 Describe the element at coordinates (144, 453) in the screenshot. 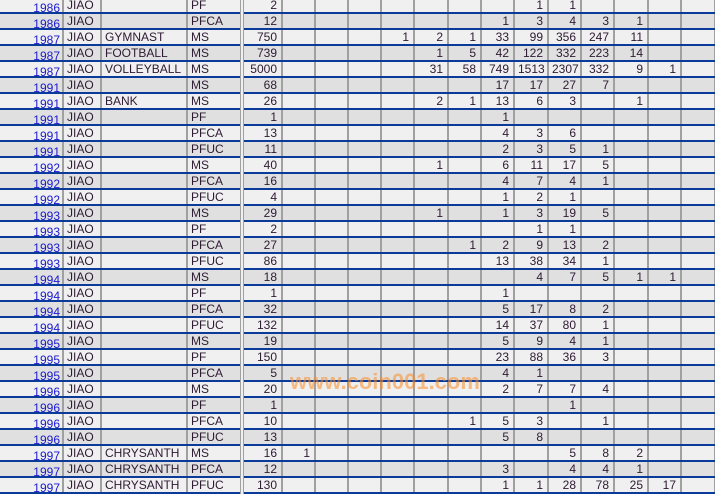

I see `name-cell: CHRYSANTH` at that location.